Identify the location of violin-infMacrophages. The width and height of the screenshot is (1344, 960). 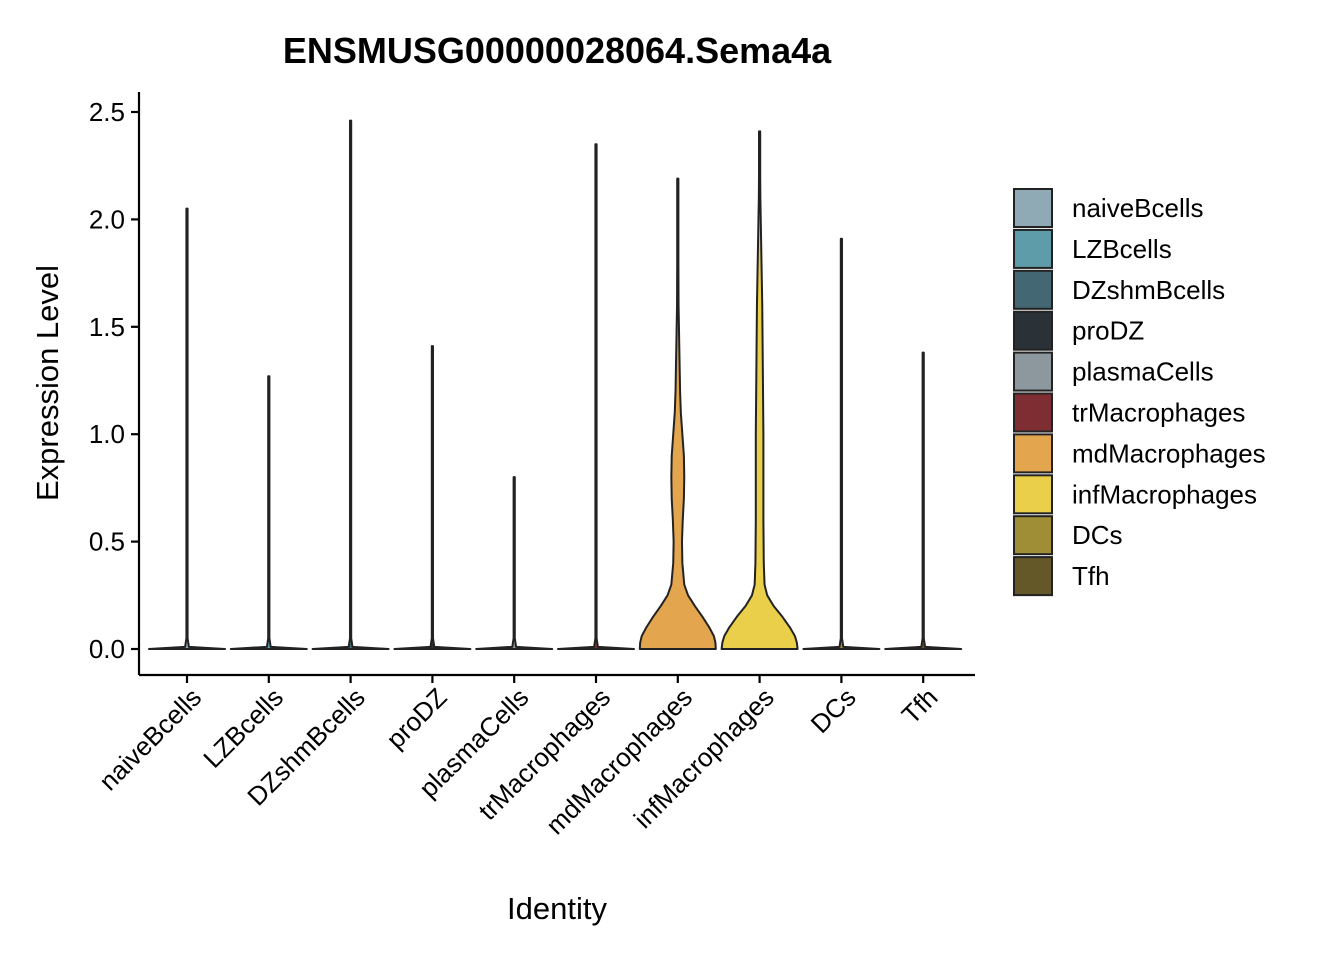
(759, 390).